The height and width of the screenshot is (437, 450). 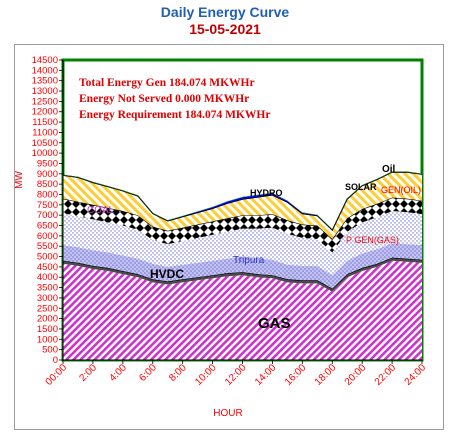 I want to click on x-tick-label: 16:00, so click(x=296, y=375).